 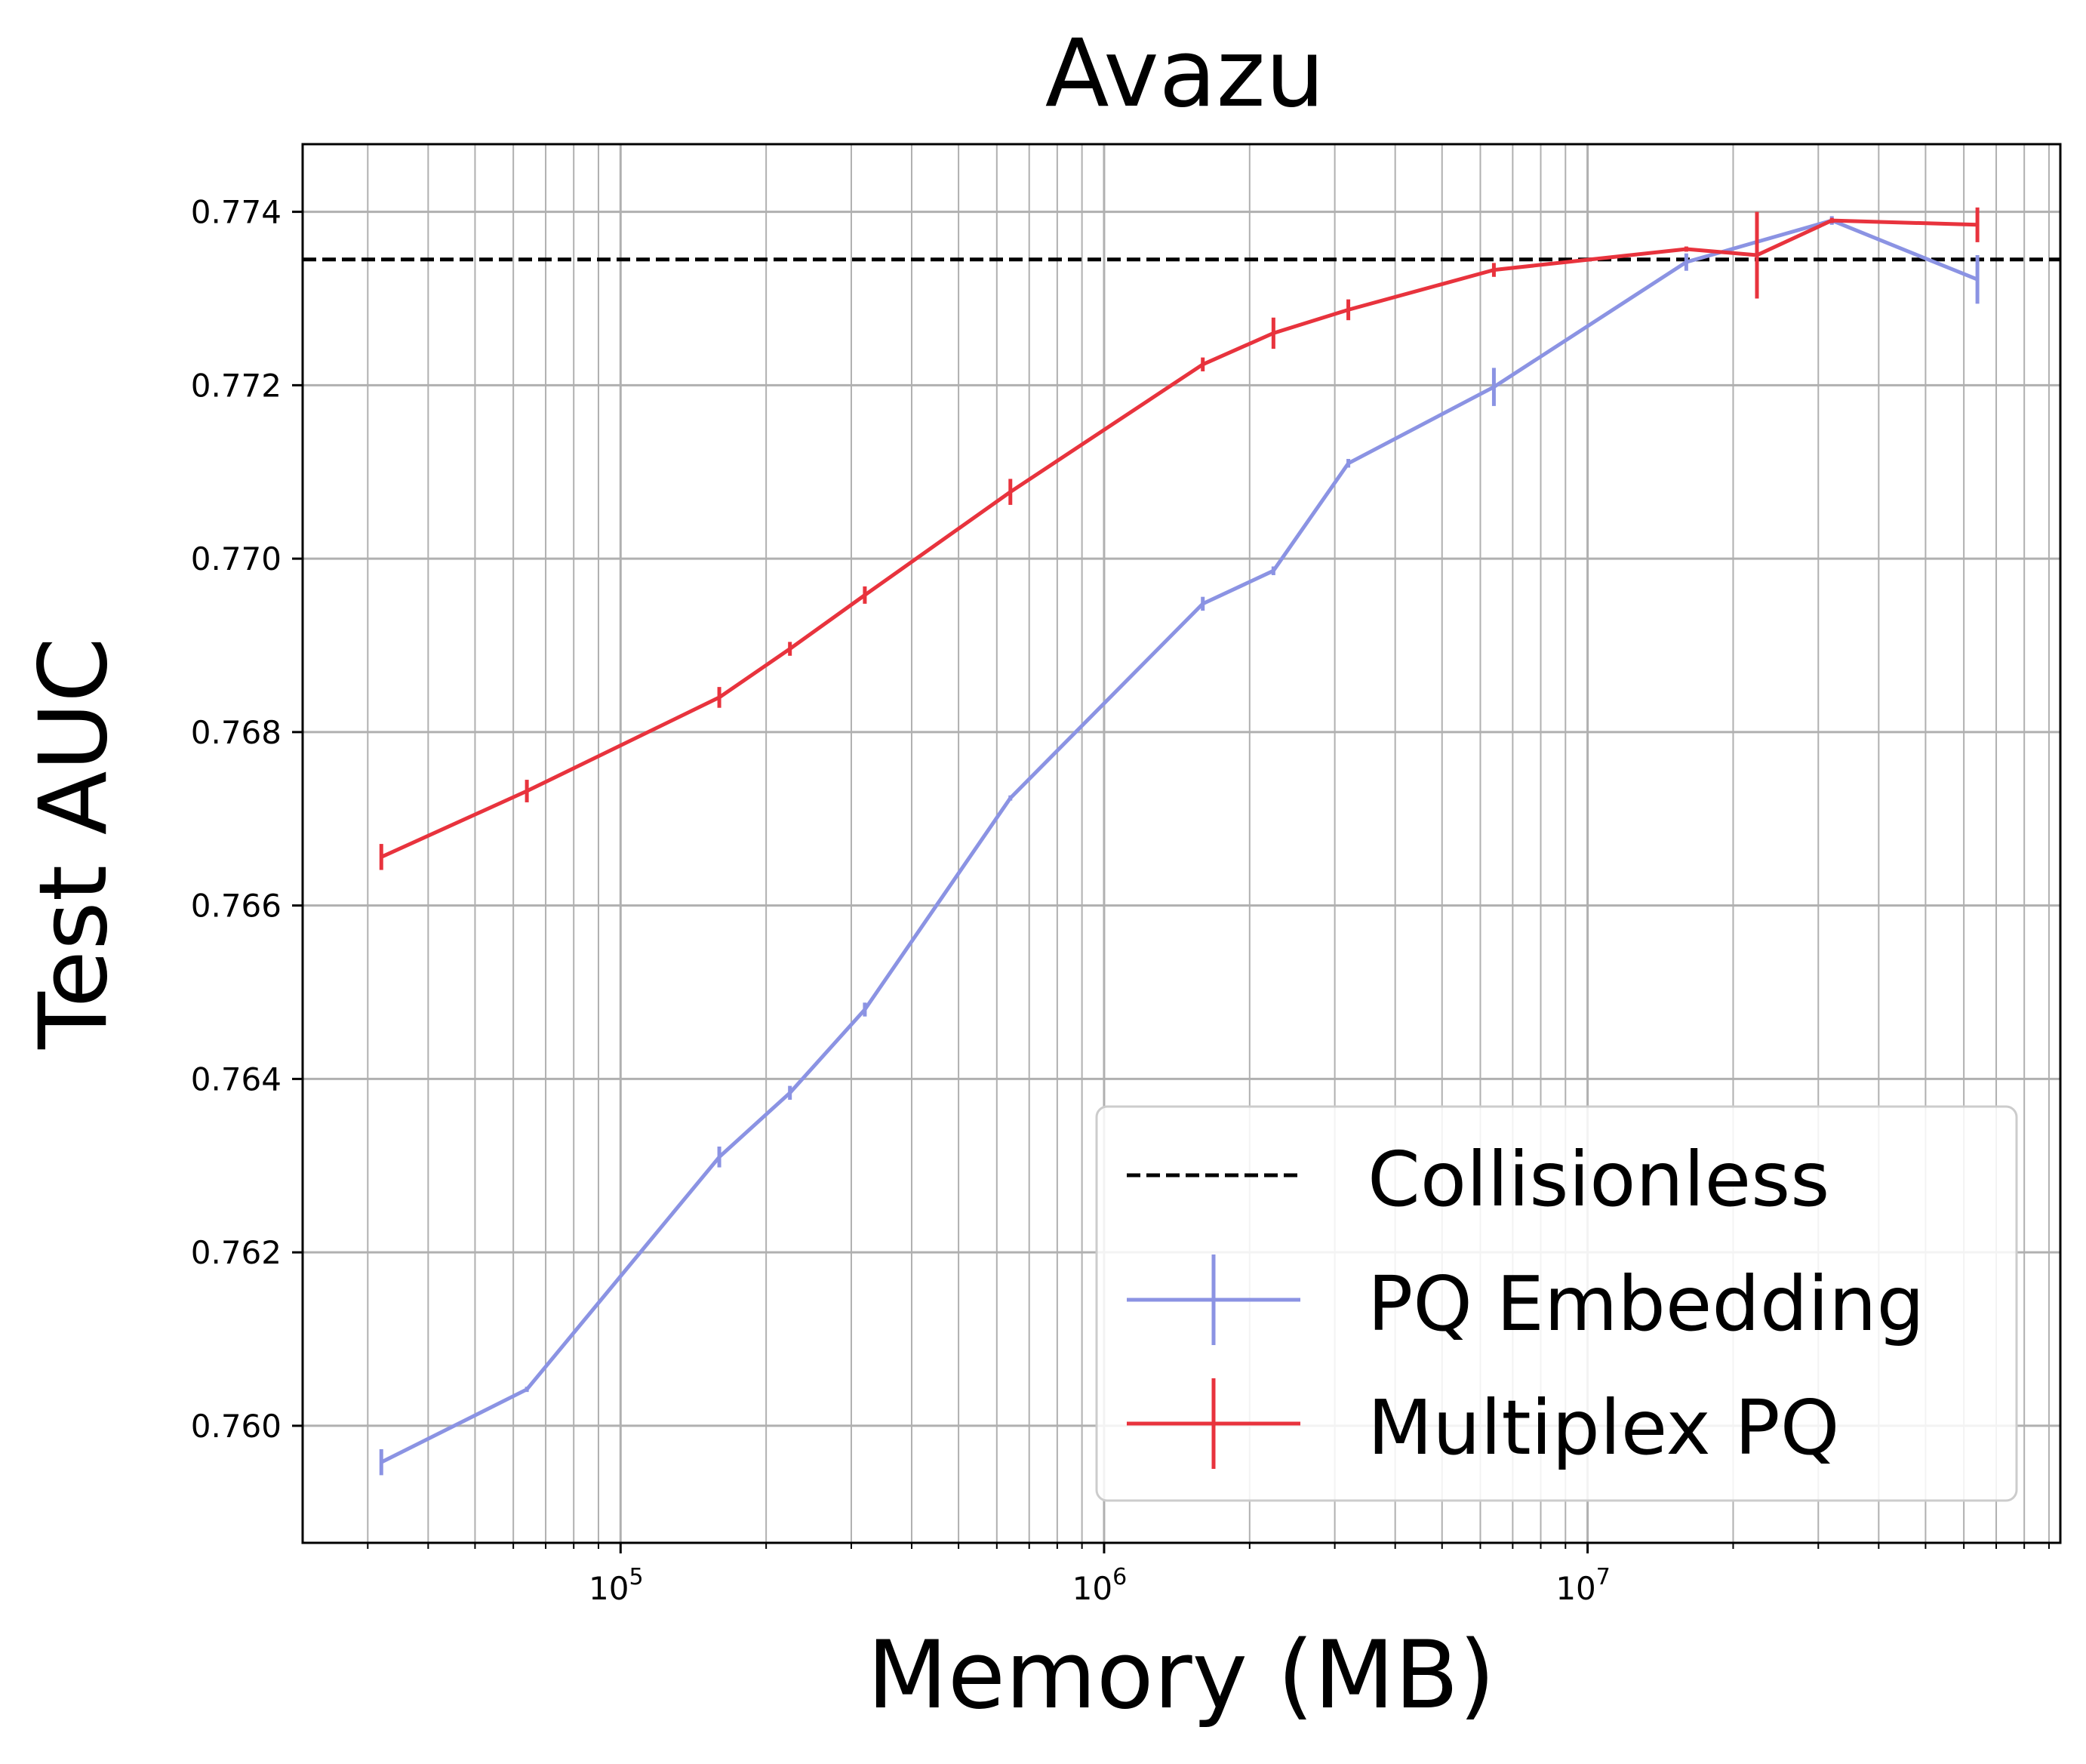 I want to click on x-axis-label: Memory (MB), so click(x=1182, y=1675).